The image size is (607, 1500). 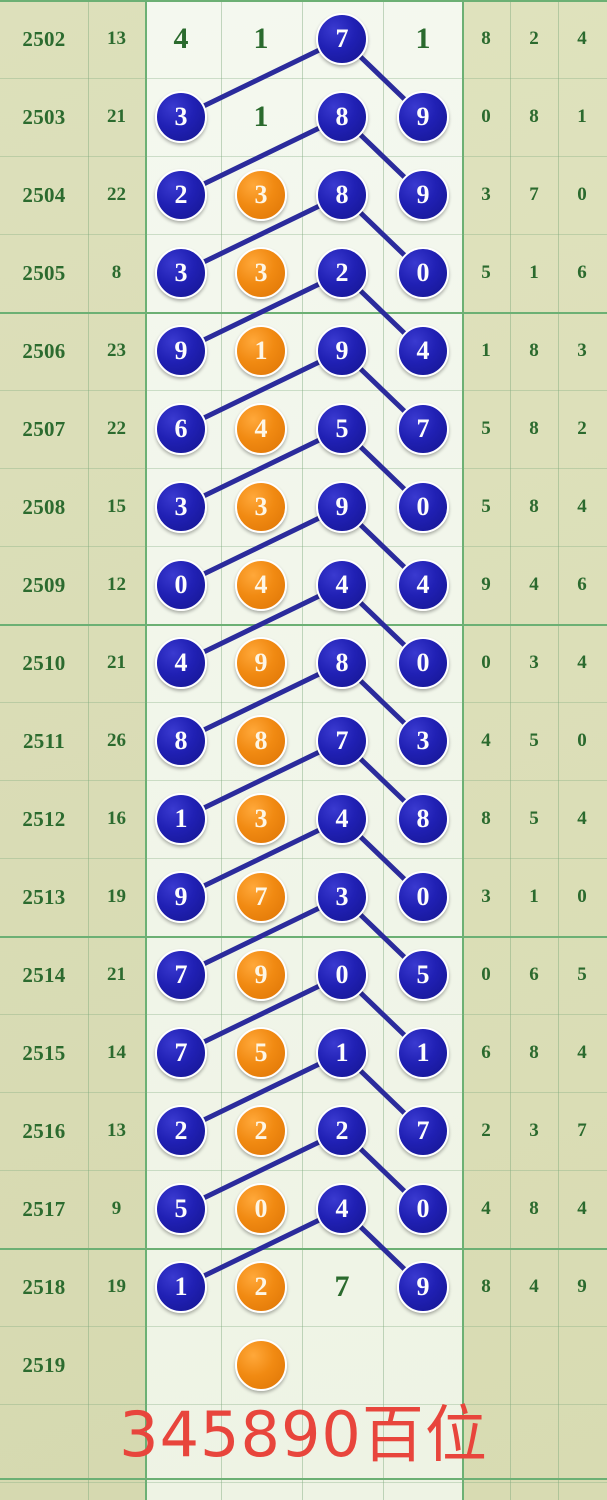 I want to click on ball-orange: 5, so click(x=261, y=1053).